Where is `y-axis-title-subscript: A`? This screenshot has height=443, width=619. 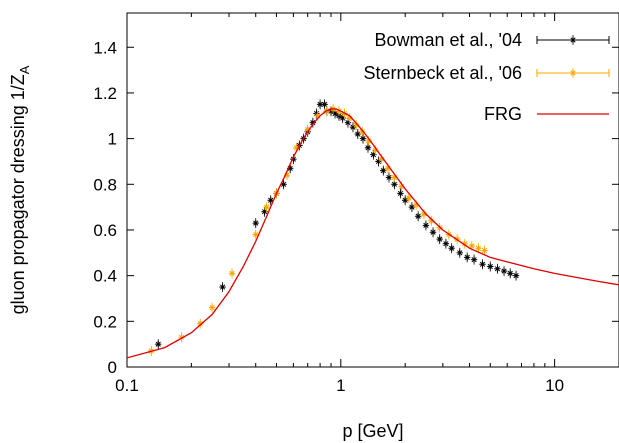 y-axis-title-subscript: A is located at coordinates (24, 69).